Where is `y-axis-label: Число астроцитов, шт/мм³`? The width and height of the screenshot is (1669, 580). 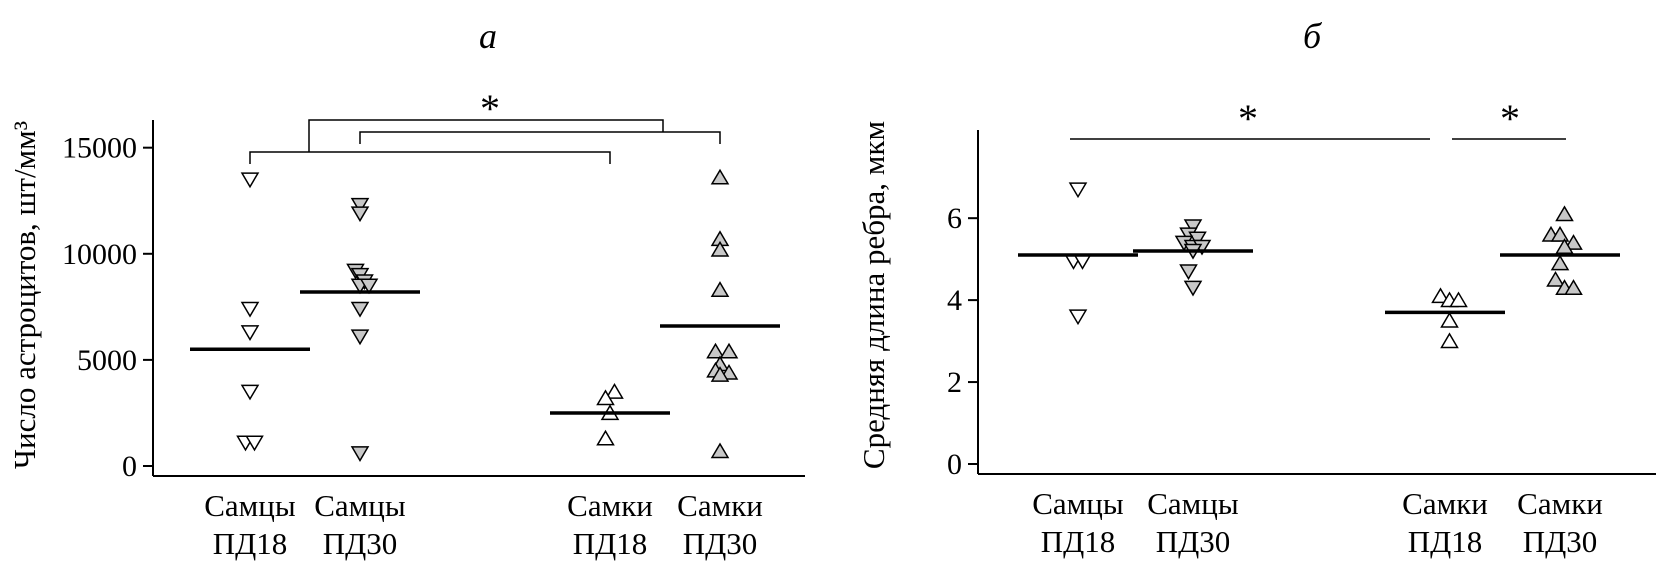 y-axis-label: Число астроцитов, шт/мм³ is located at coordinates (24, 295).